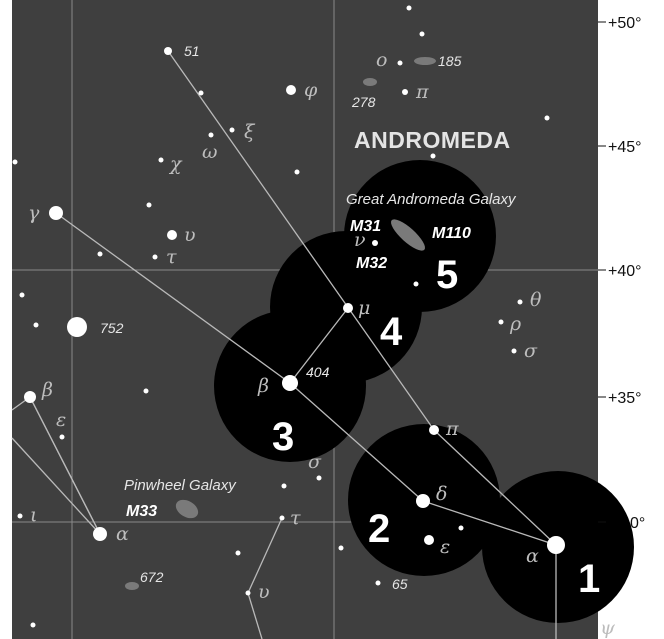 This screenshot has width=664, height=639. What do you see at coordinates (34, 213) in the screenshot?
I see `greek-gamma: γ` at bounding box center [34, 213].